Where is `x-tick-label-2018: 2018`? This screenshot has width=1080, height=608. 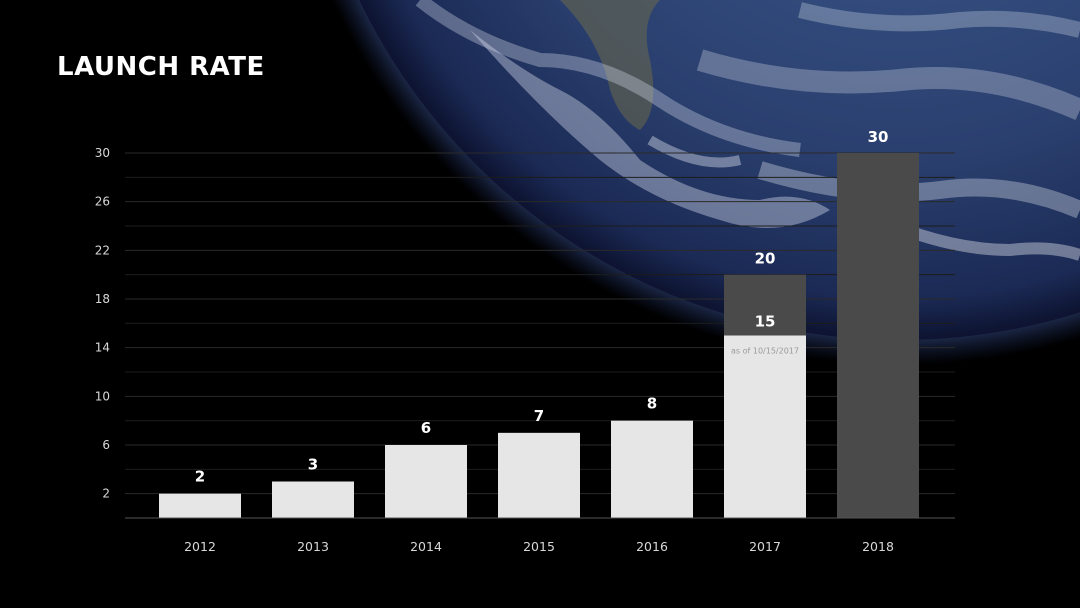
x-tick-label-2018: 2018 is located at coordinates (878, 546).